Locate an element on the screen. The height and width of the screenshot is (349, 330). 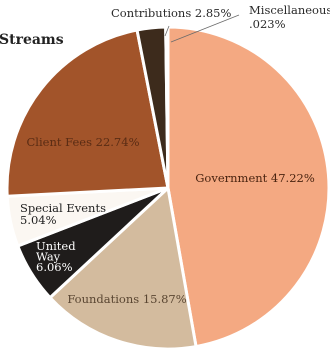
slice-label-miscellaneous-line: Miscellaneous is located at coordinates (289, 10).